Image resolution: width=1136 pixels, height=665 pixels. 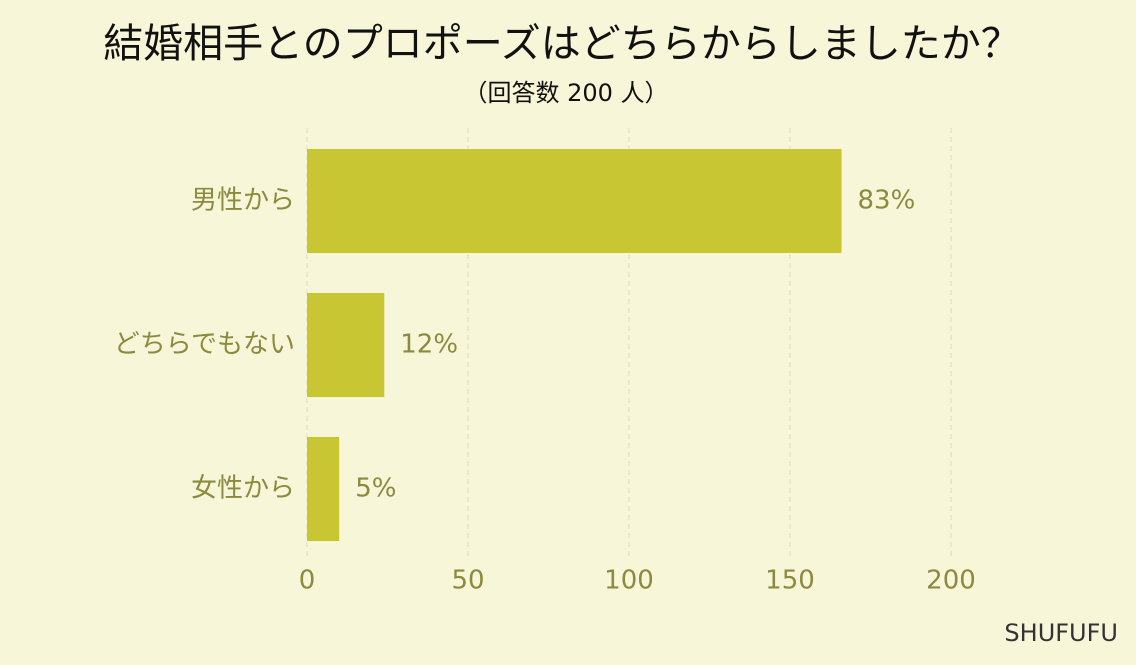 I want to click on x-tick-label: 150, so click(x=790, y=581).